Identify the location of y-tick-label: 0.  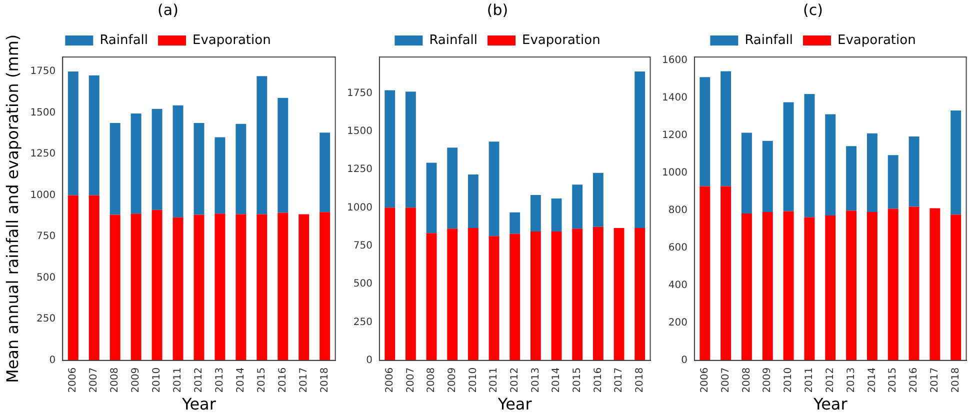
(52, 360).